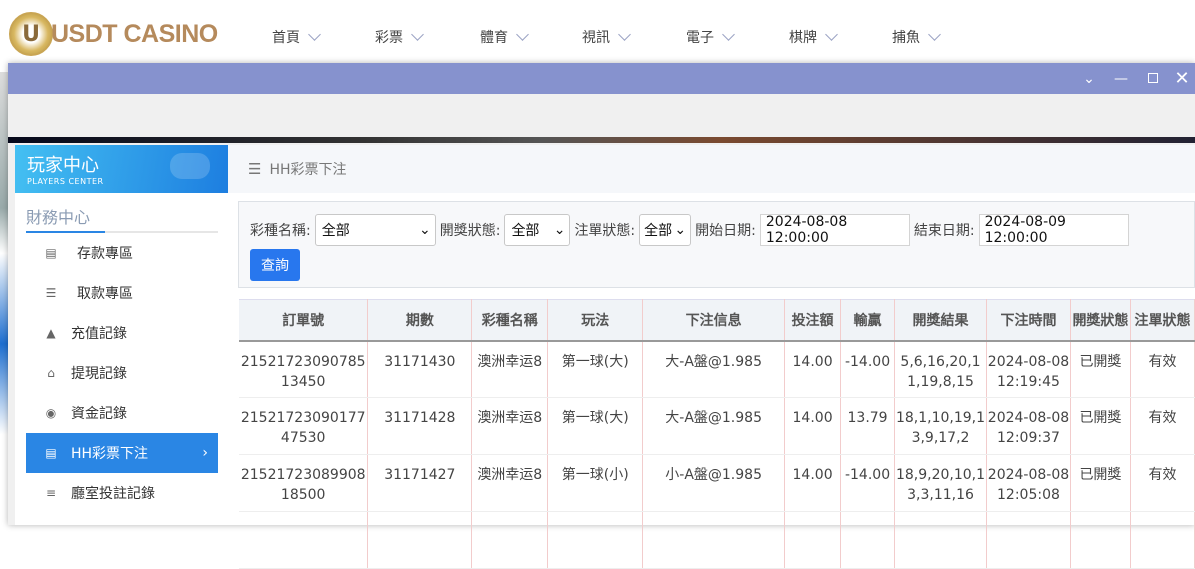  I want to click on sidebar-item-label: 充值記錄, so click(99, 334).